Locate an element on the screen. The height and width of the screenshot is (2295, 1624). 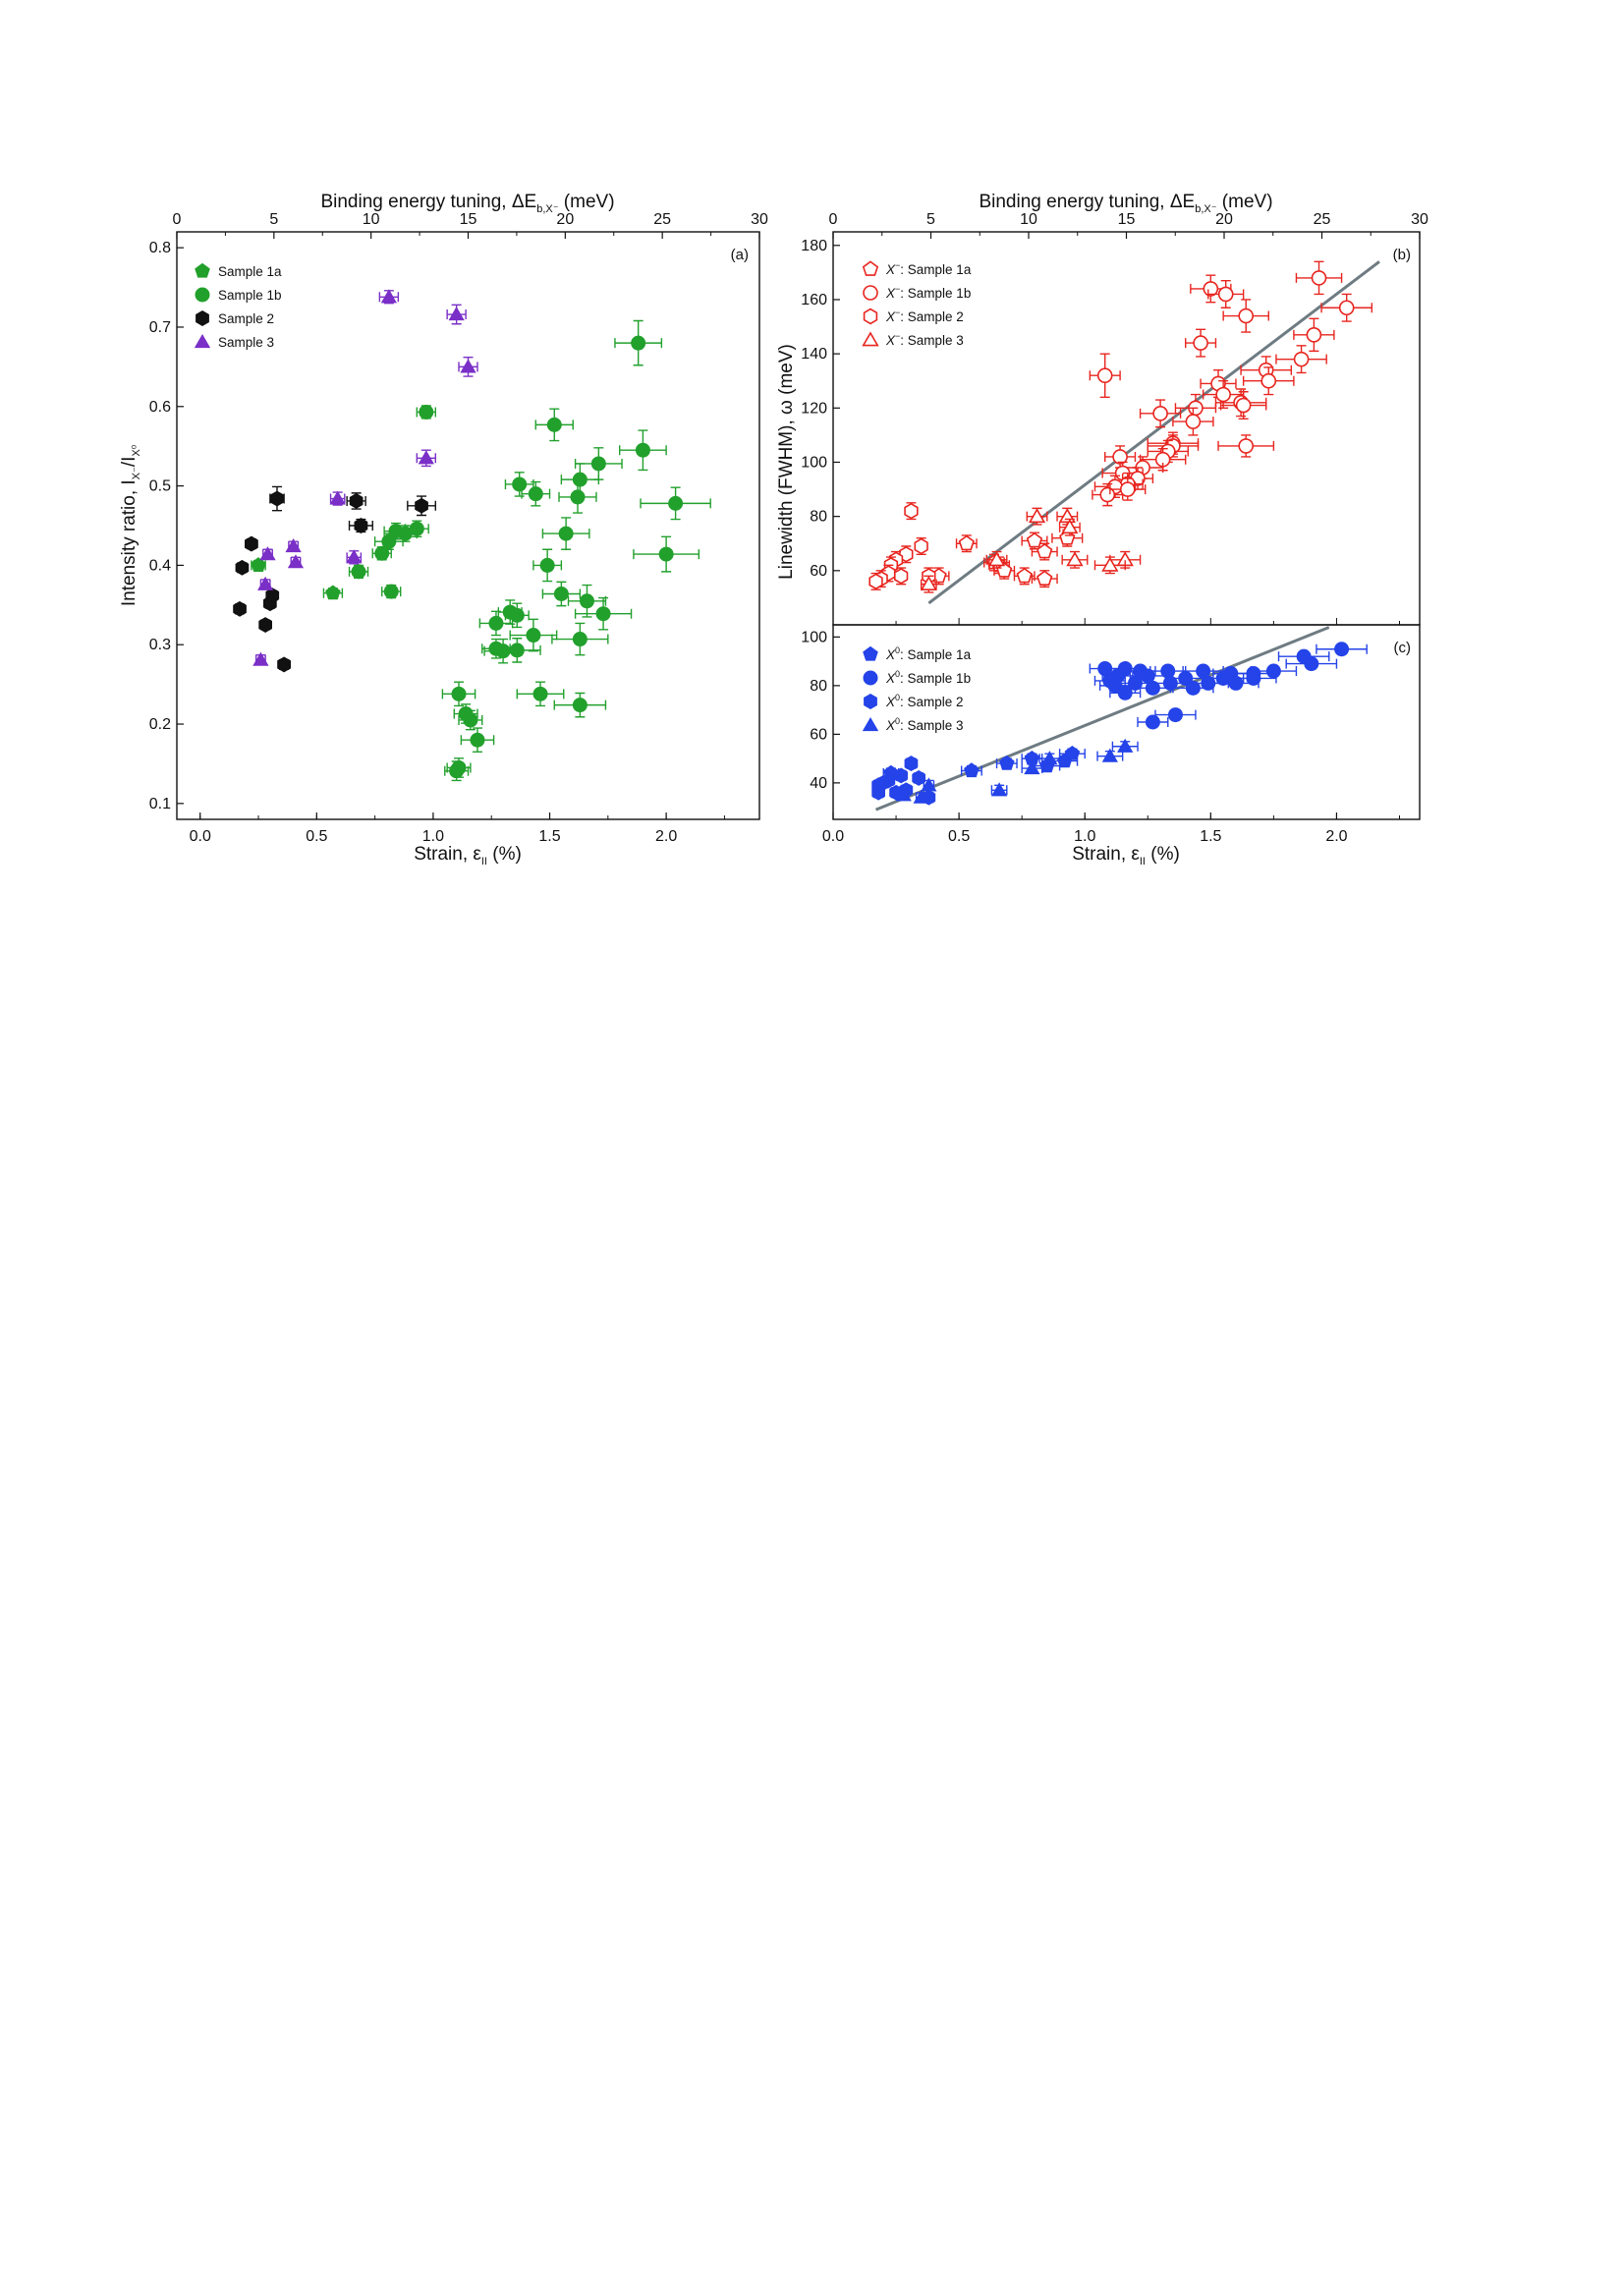
legend-label: Sample 1a is located at coordinates (250, 272).